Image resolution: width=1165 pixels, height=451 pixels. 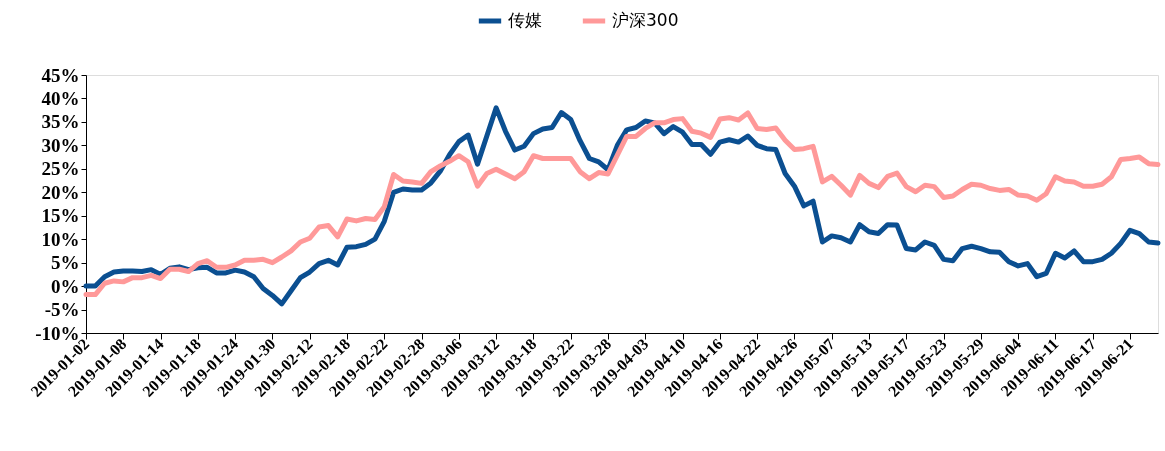 What do you see at coordinates (60, 216) in the screenshot?
I see `y-tick-label: 15%` at bounding box center [60, 216].